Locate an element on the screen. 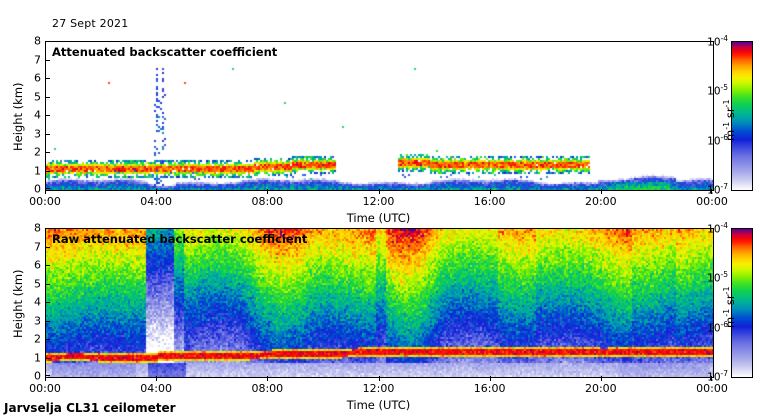 This screenshot has width=780, height=420. panel-title-bottom: Raw attenuated backscatter coefficient is located at coordinates (180, 239).